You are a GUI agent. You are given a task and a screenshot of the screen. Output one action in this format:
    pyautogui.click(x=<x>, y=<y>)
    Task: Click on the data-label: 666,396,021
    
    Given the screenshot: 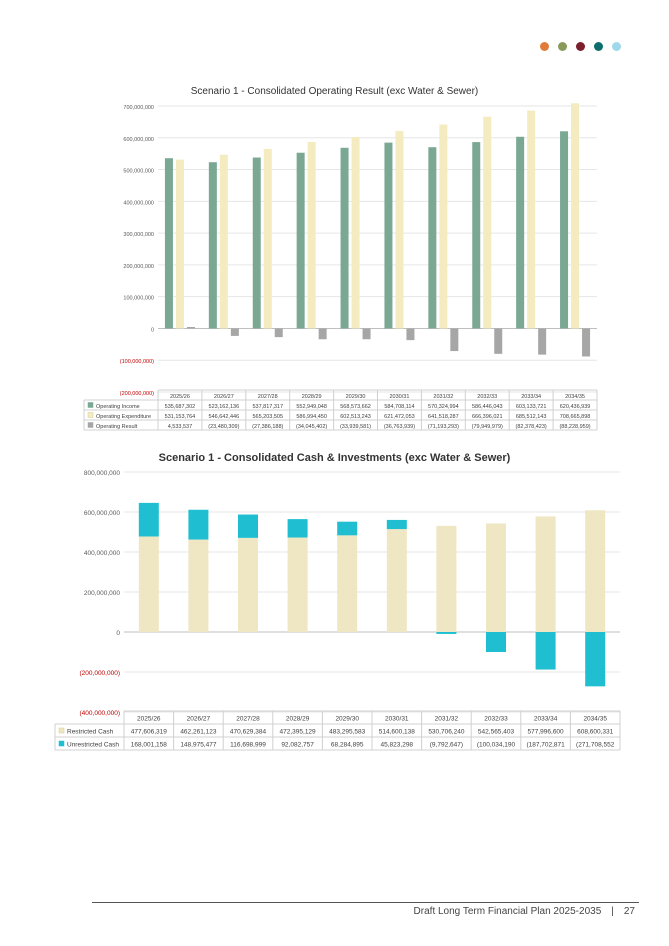 What is the action you would take?
    pyautogui.click(x=487, y=417)
    